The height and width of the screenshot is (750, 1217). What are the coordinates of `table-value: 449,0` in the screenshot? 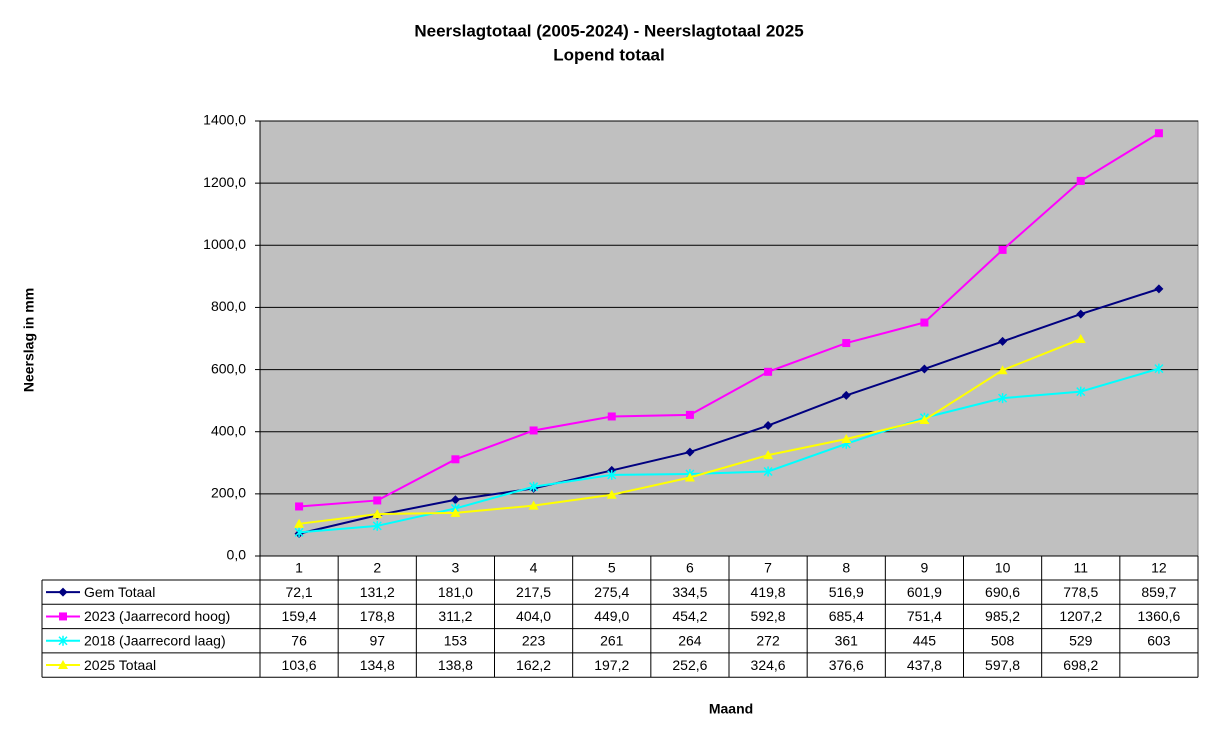 It's located at (611, 616).